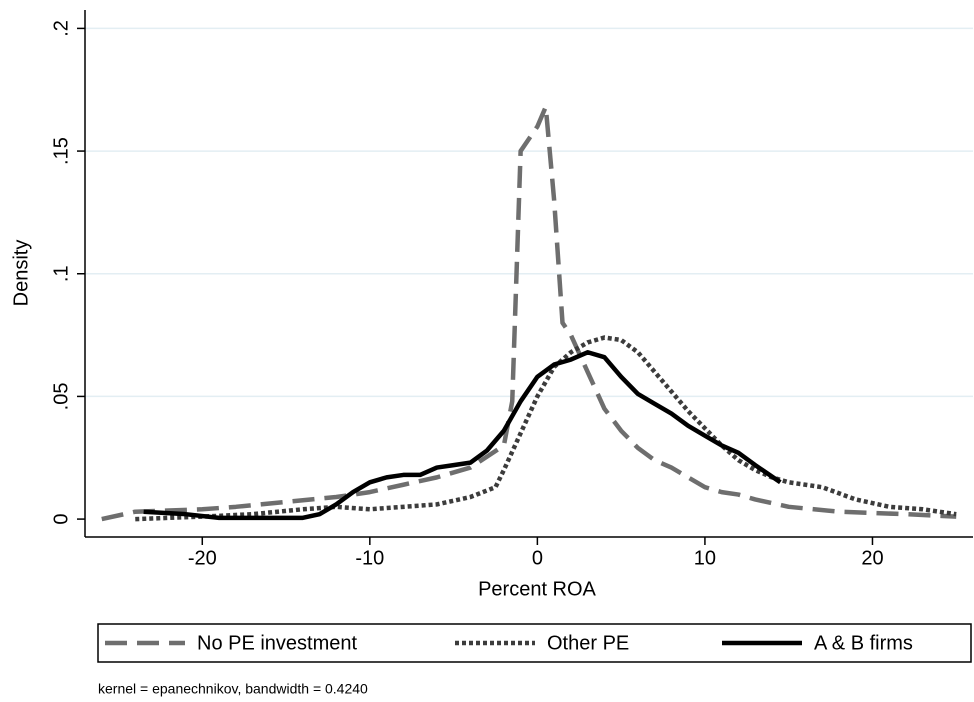 This screenshot has width=974, height=702. I want to click on x-axis-label: Percent ROA, so click(537, 589).